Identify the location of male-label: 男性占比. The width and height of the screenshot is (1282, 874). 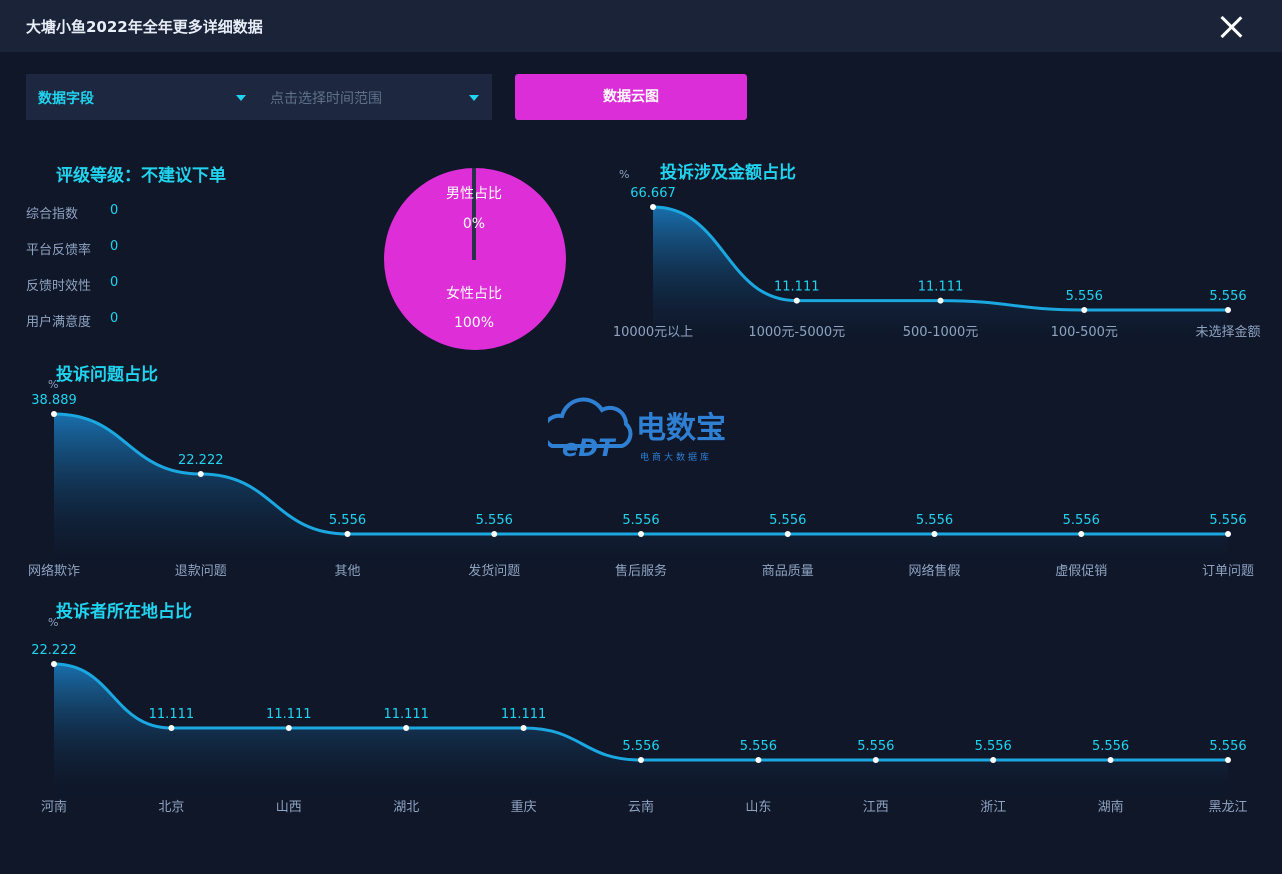
(474, 194).